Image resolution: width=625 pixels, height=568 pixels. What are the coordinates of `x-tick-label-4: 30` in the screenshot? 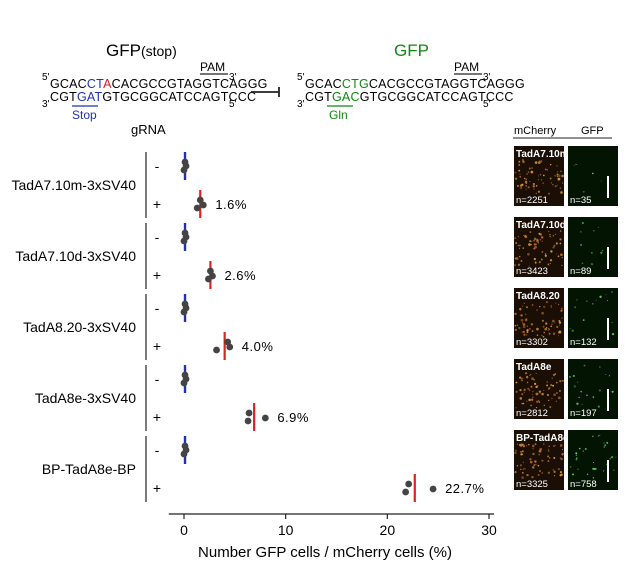 It's located at (489, 530).